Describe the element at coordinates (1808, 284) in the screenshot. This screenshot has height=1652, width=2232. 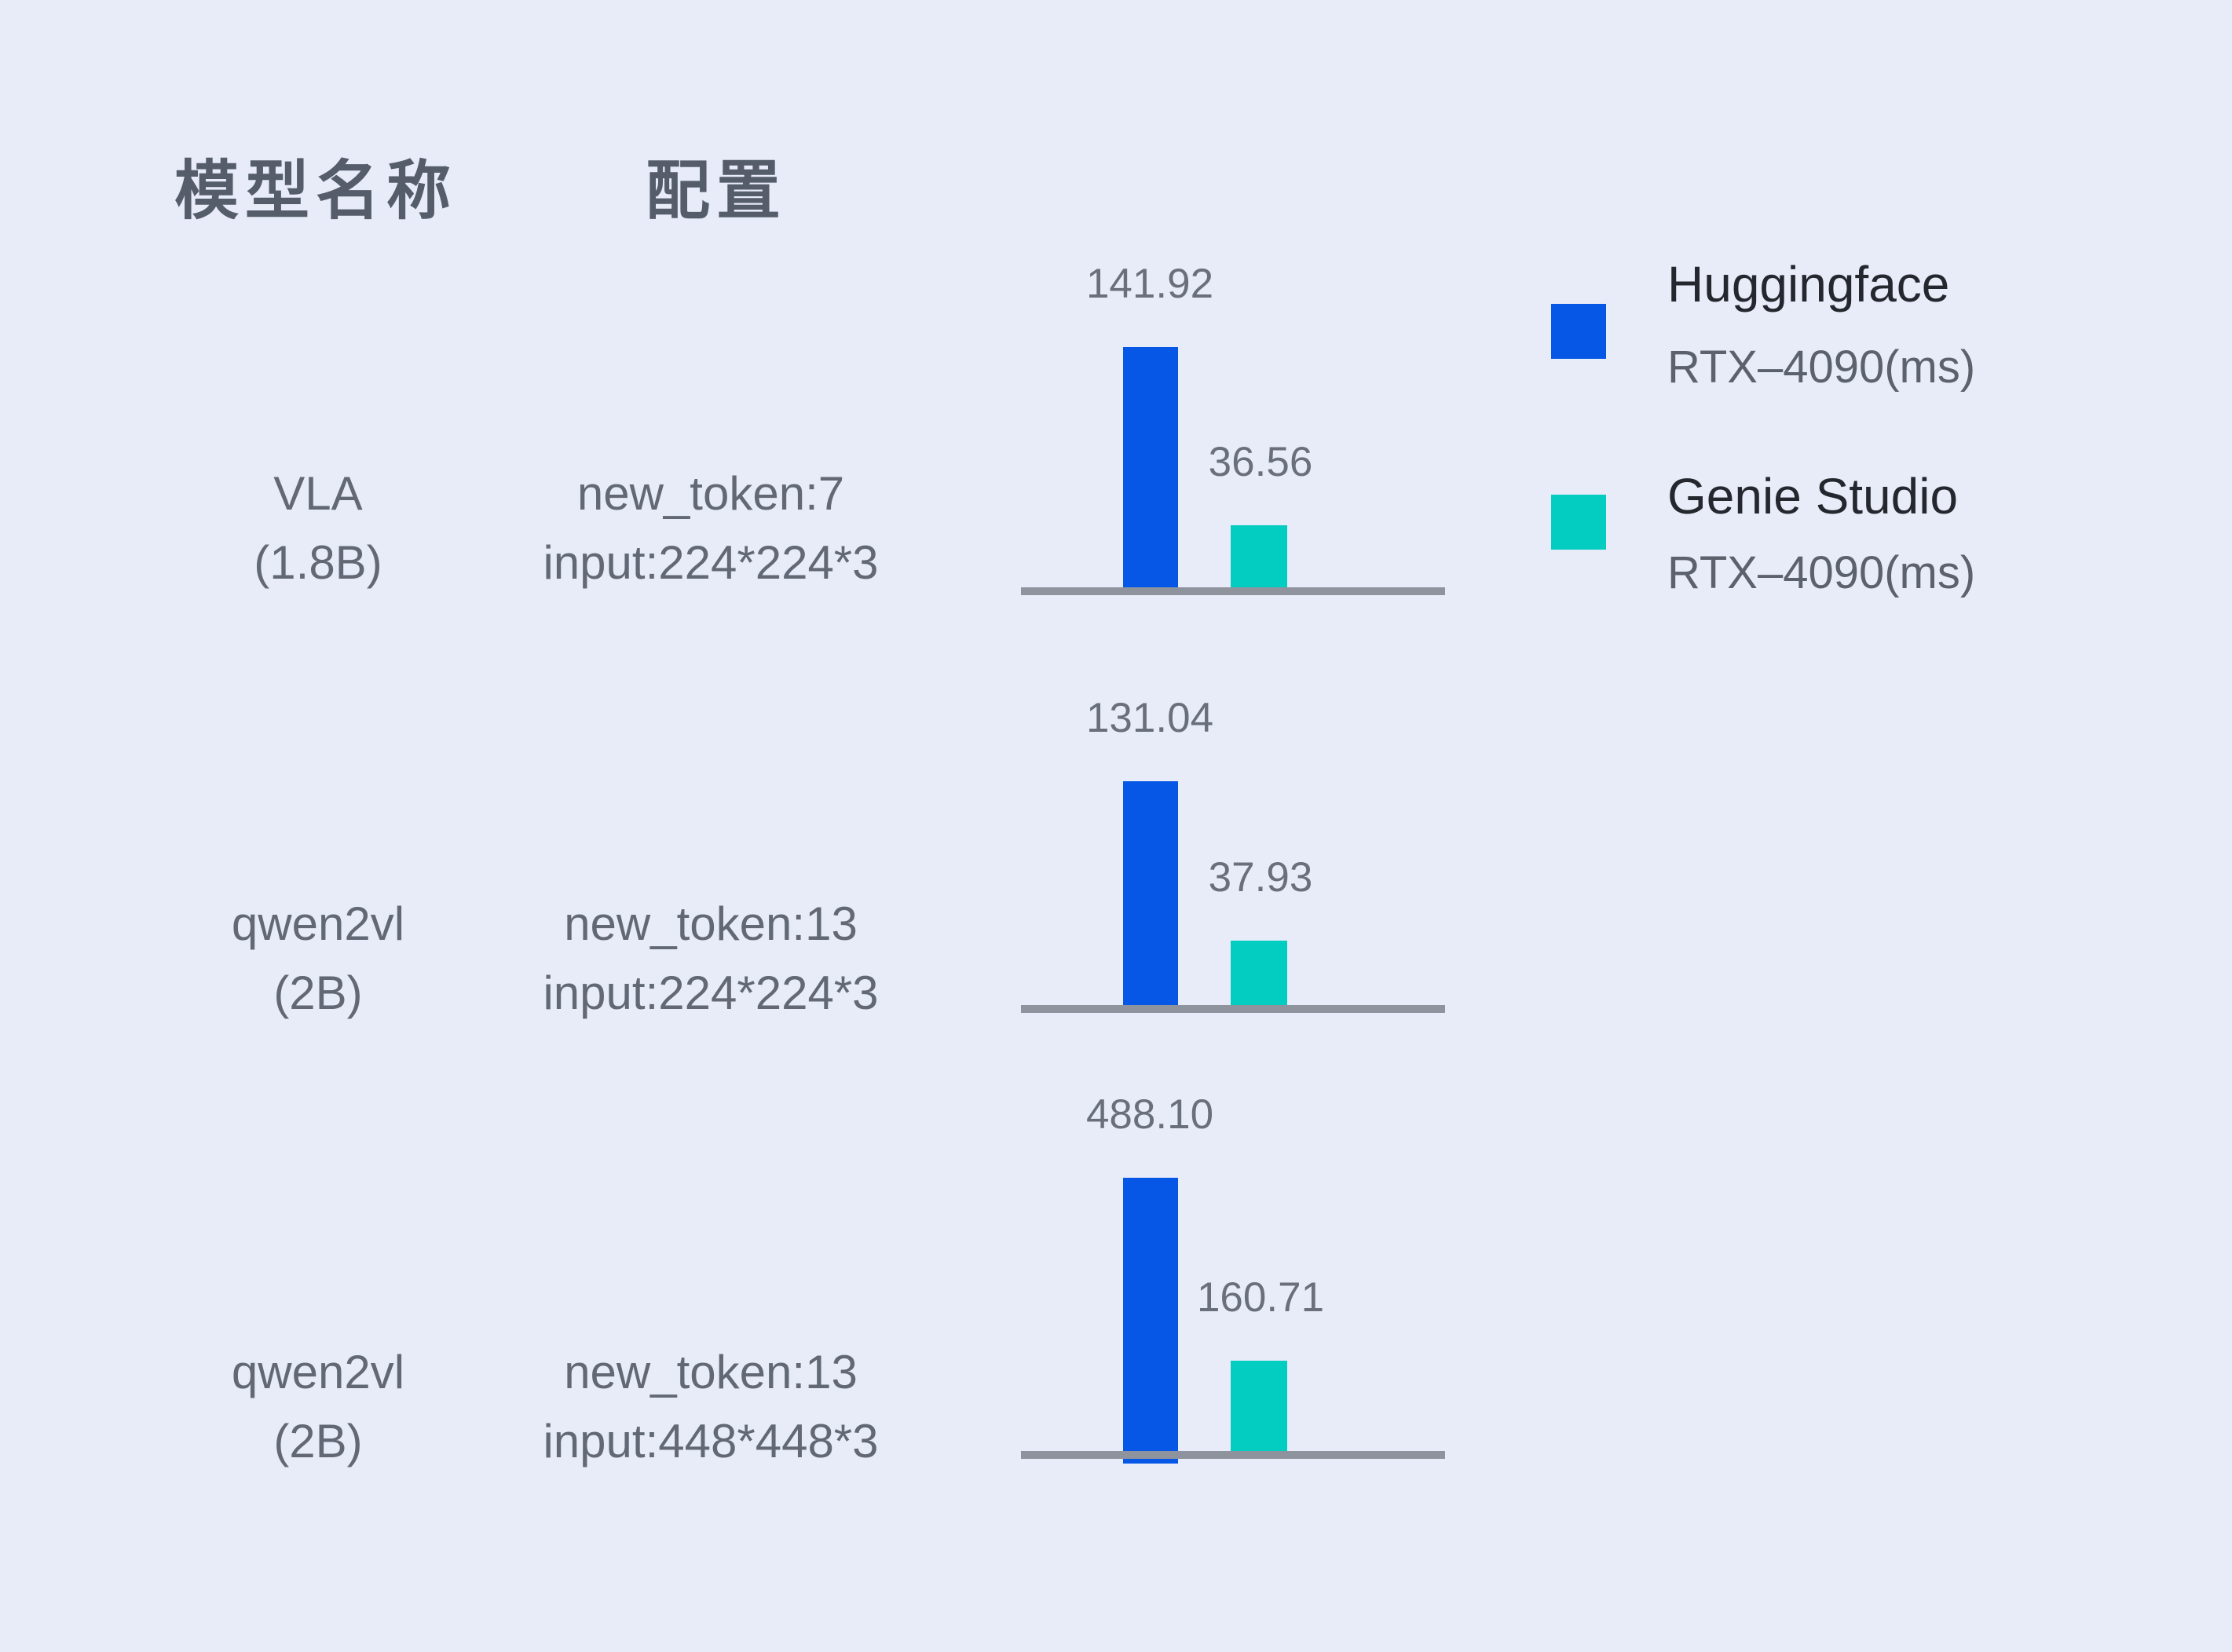
I see `legend-name: Huggingface` at that location.